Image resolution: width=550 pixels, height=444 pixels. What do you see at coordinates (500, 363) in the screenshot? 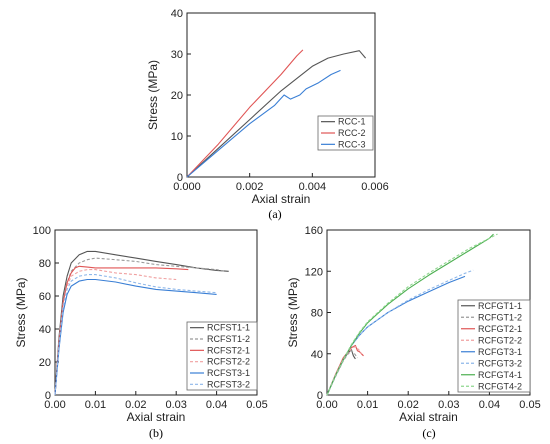
I see `legend-label: RCFGT3-2` at bounding box center [500, 363].